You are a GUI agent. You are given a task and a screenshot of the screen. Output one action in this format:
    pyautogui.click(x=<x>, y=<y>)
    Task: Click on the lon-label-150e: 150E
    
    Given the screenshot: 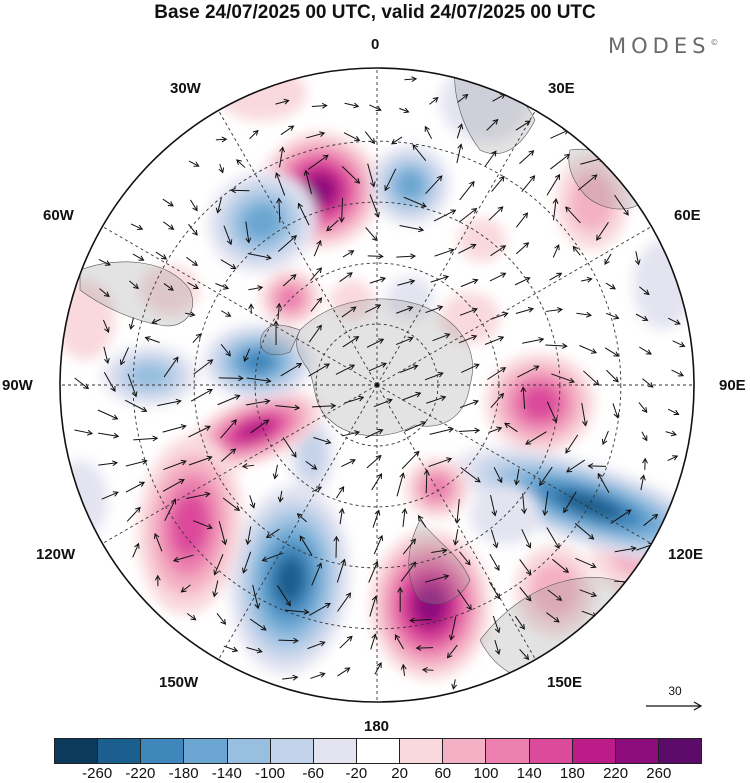 What is the action you would take?
    pyautogui.click(x=565, y=682)
    